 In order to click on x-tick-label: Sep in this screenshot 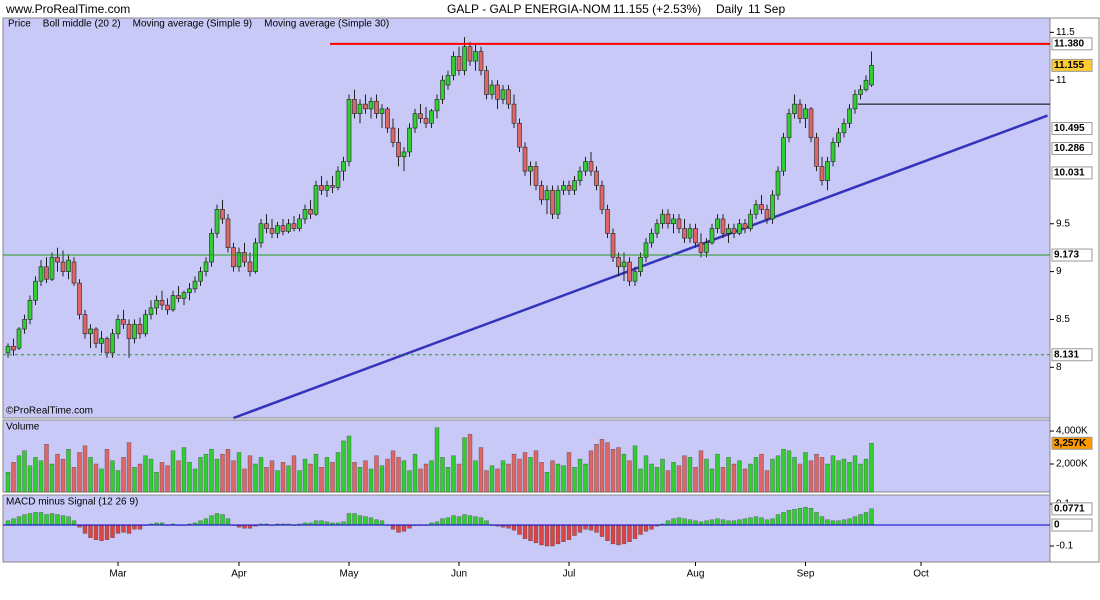, I will do `click(806, 574)`.